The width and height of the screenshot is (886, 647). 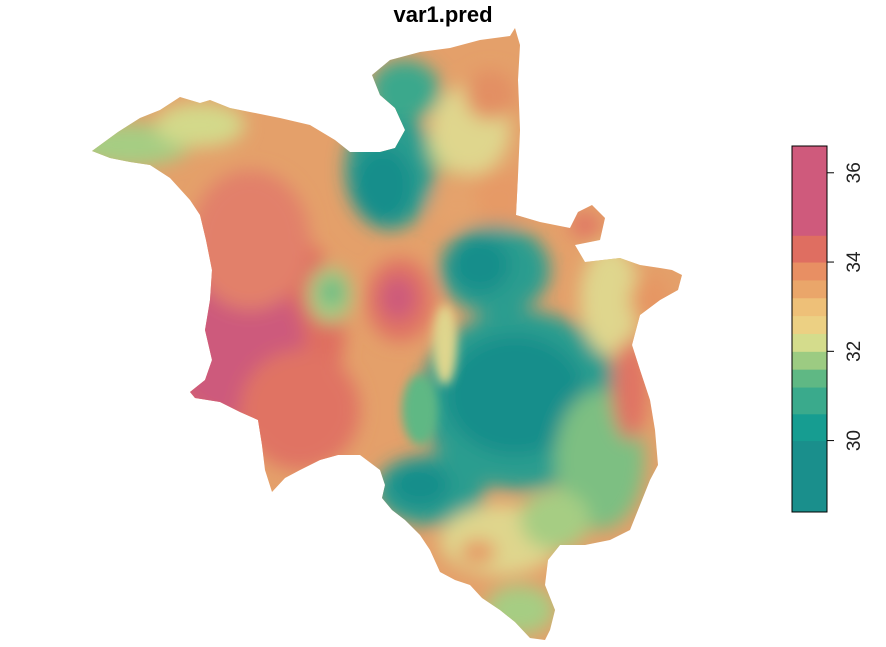 I want to click on legend-border, so click(x=809, y=329).